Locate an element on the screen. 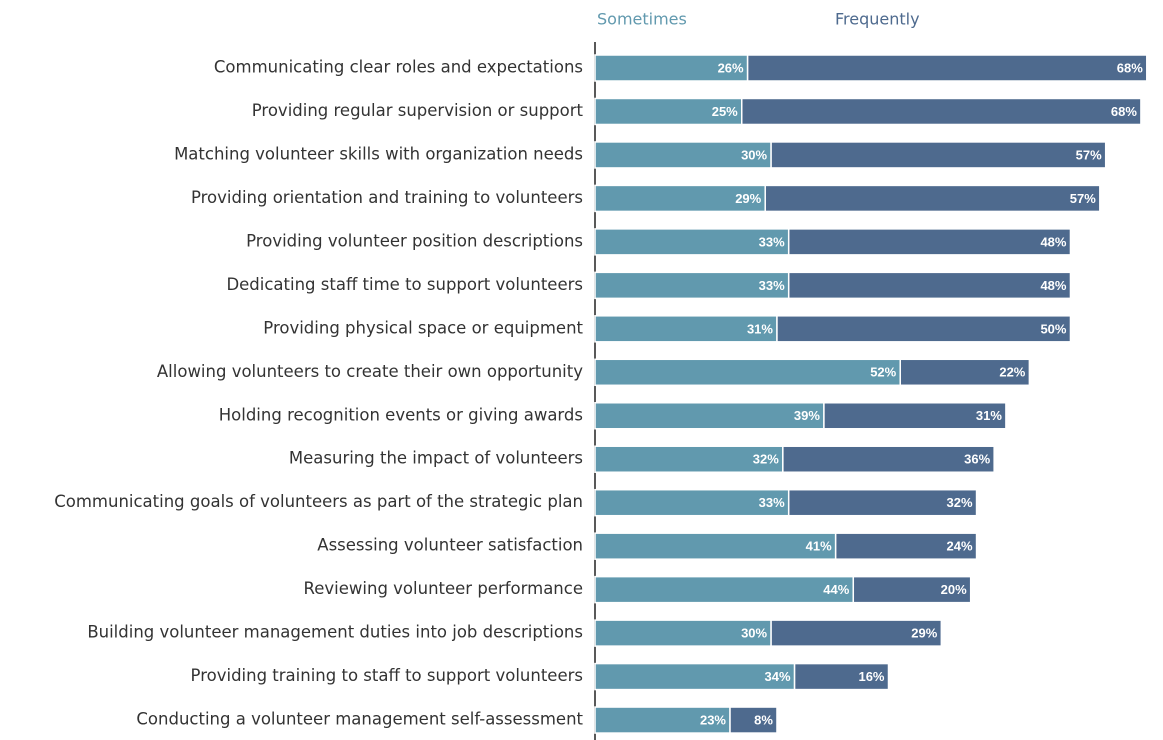  category-label: Providing regular supervision or support is located at coordinates (418, 110).